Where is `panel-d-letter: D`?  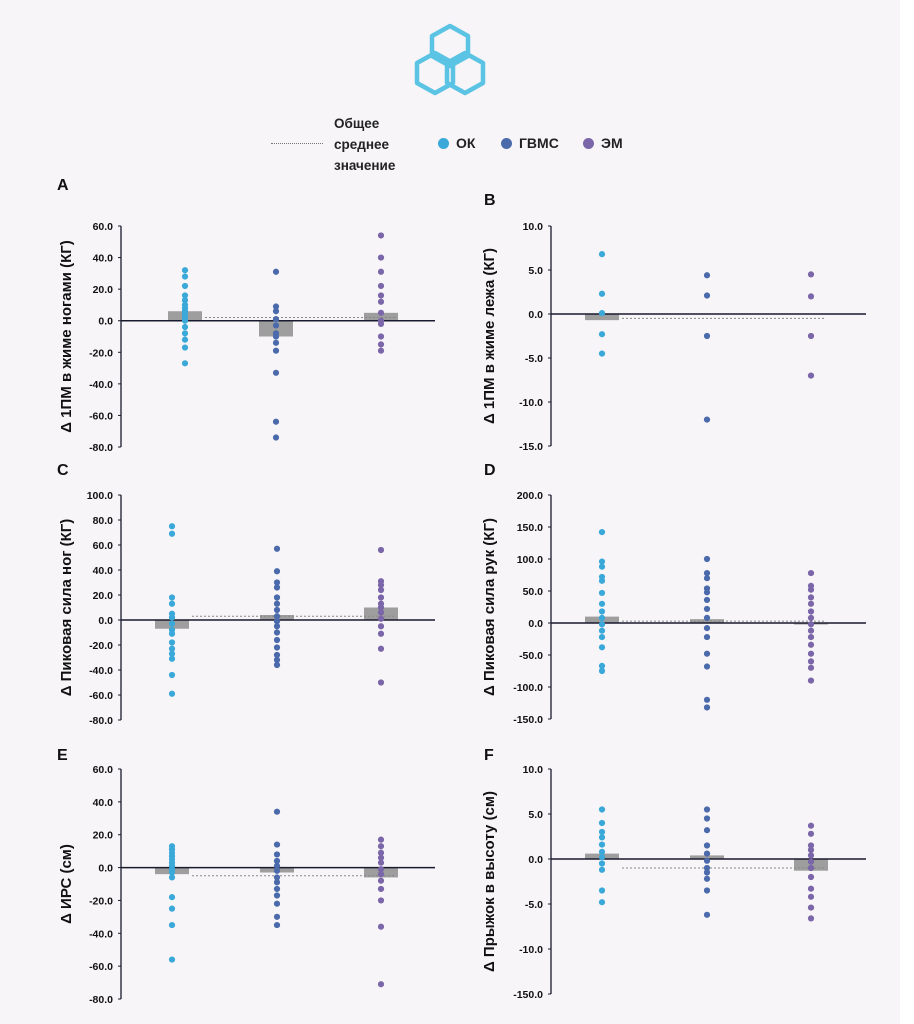
panel-d-letter: D is located at coordinates (490, 470).